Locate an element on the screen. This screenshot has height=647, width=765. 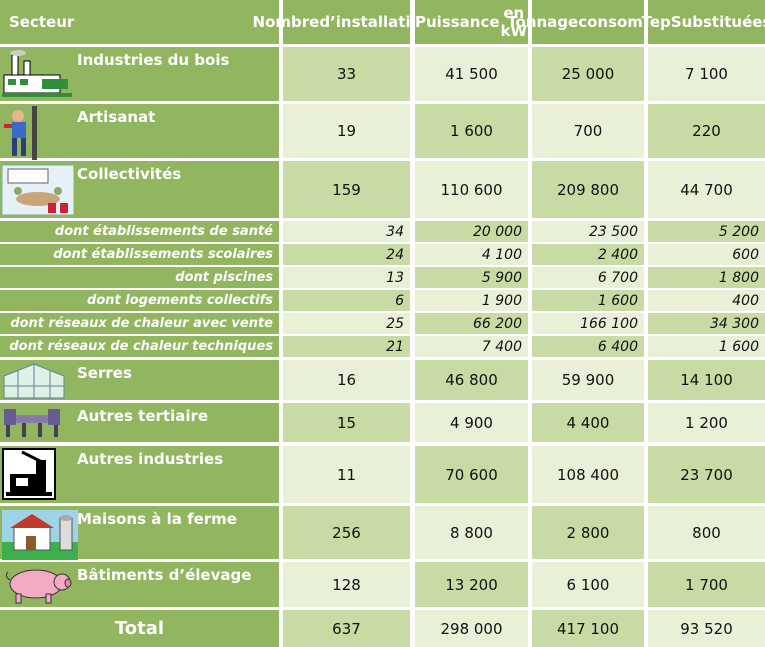
cell-tonnage: 166 100 is located at coordinates (588, 323).